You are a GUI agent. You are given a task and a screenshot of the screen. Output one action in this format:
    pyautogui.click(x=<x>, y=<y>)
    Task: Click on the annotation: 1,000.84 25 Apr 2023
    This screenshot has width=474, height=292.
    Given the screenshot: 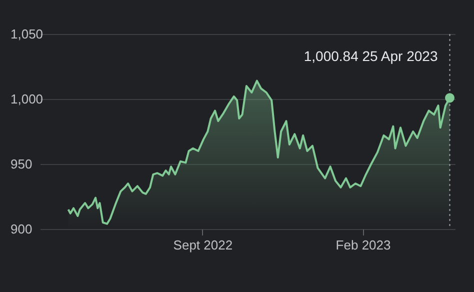 What is the action you would take?
    pyautogui.click(x=371, y=56)
    